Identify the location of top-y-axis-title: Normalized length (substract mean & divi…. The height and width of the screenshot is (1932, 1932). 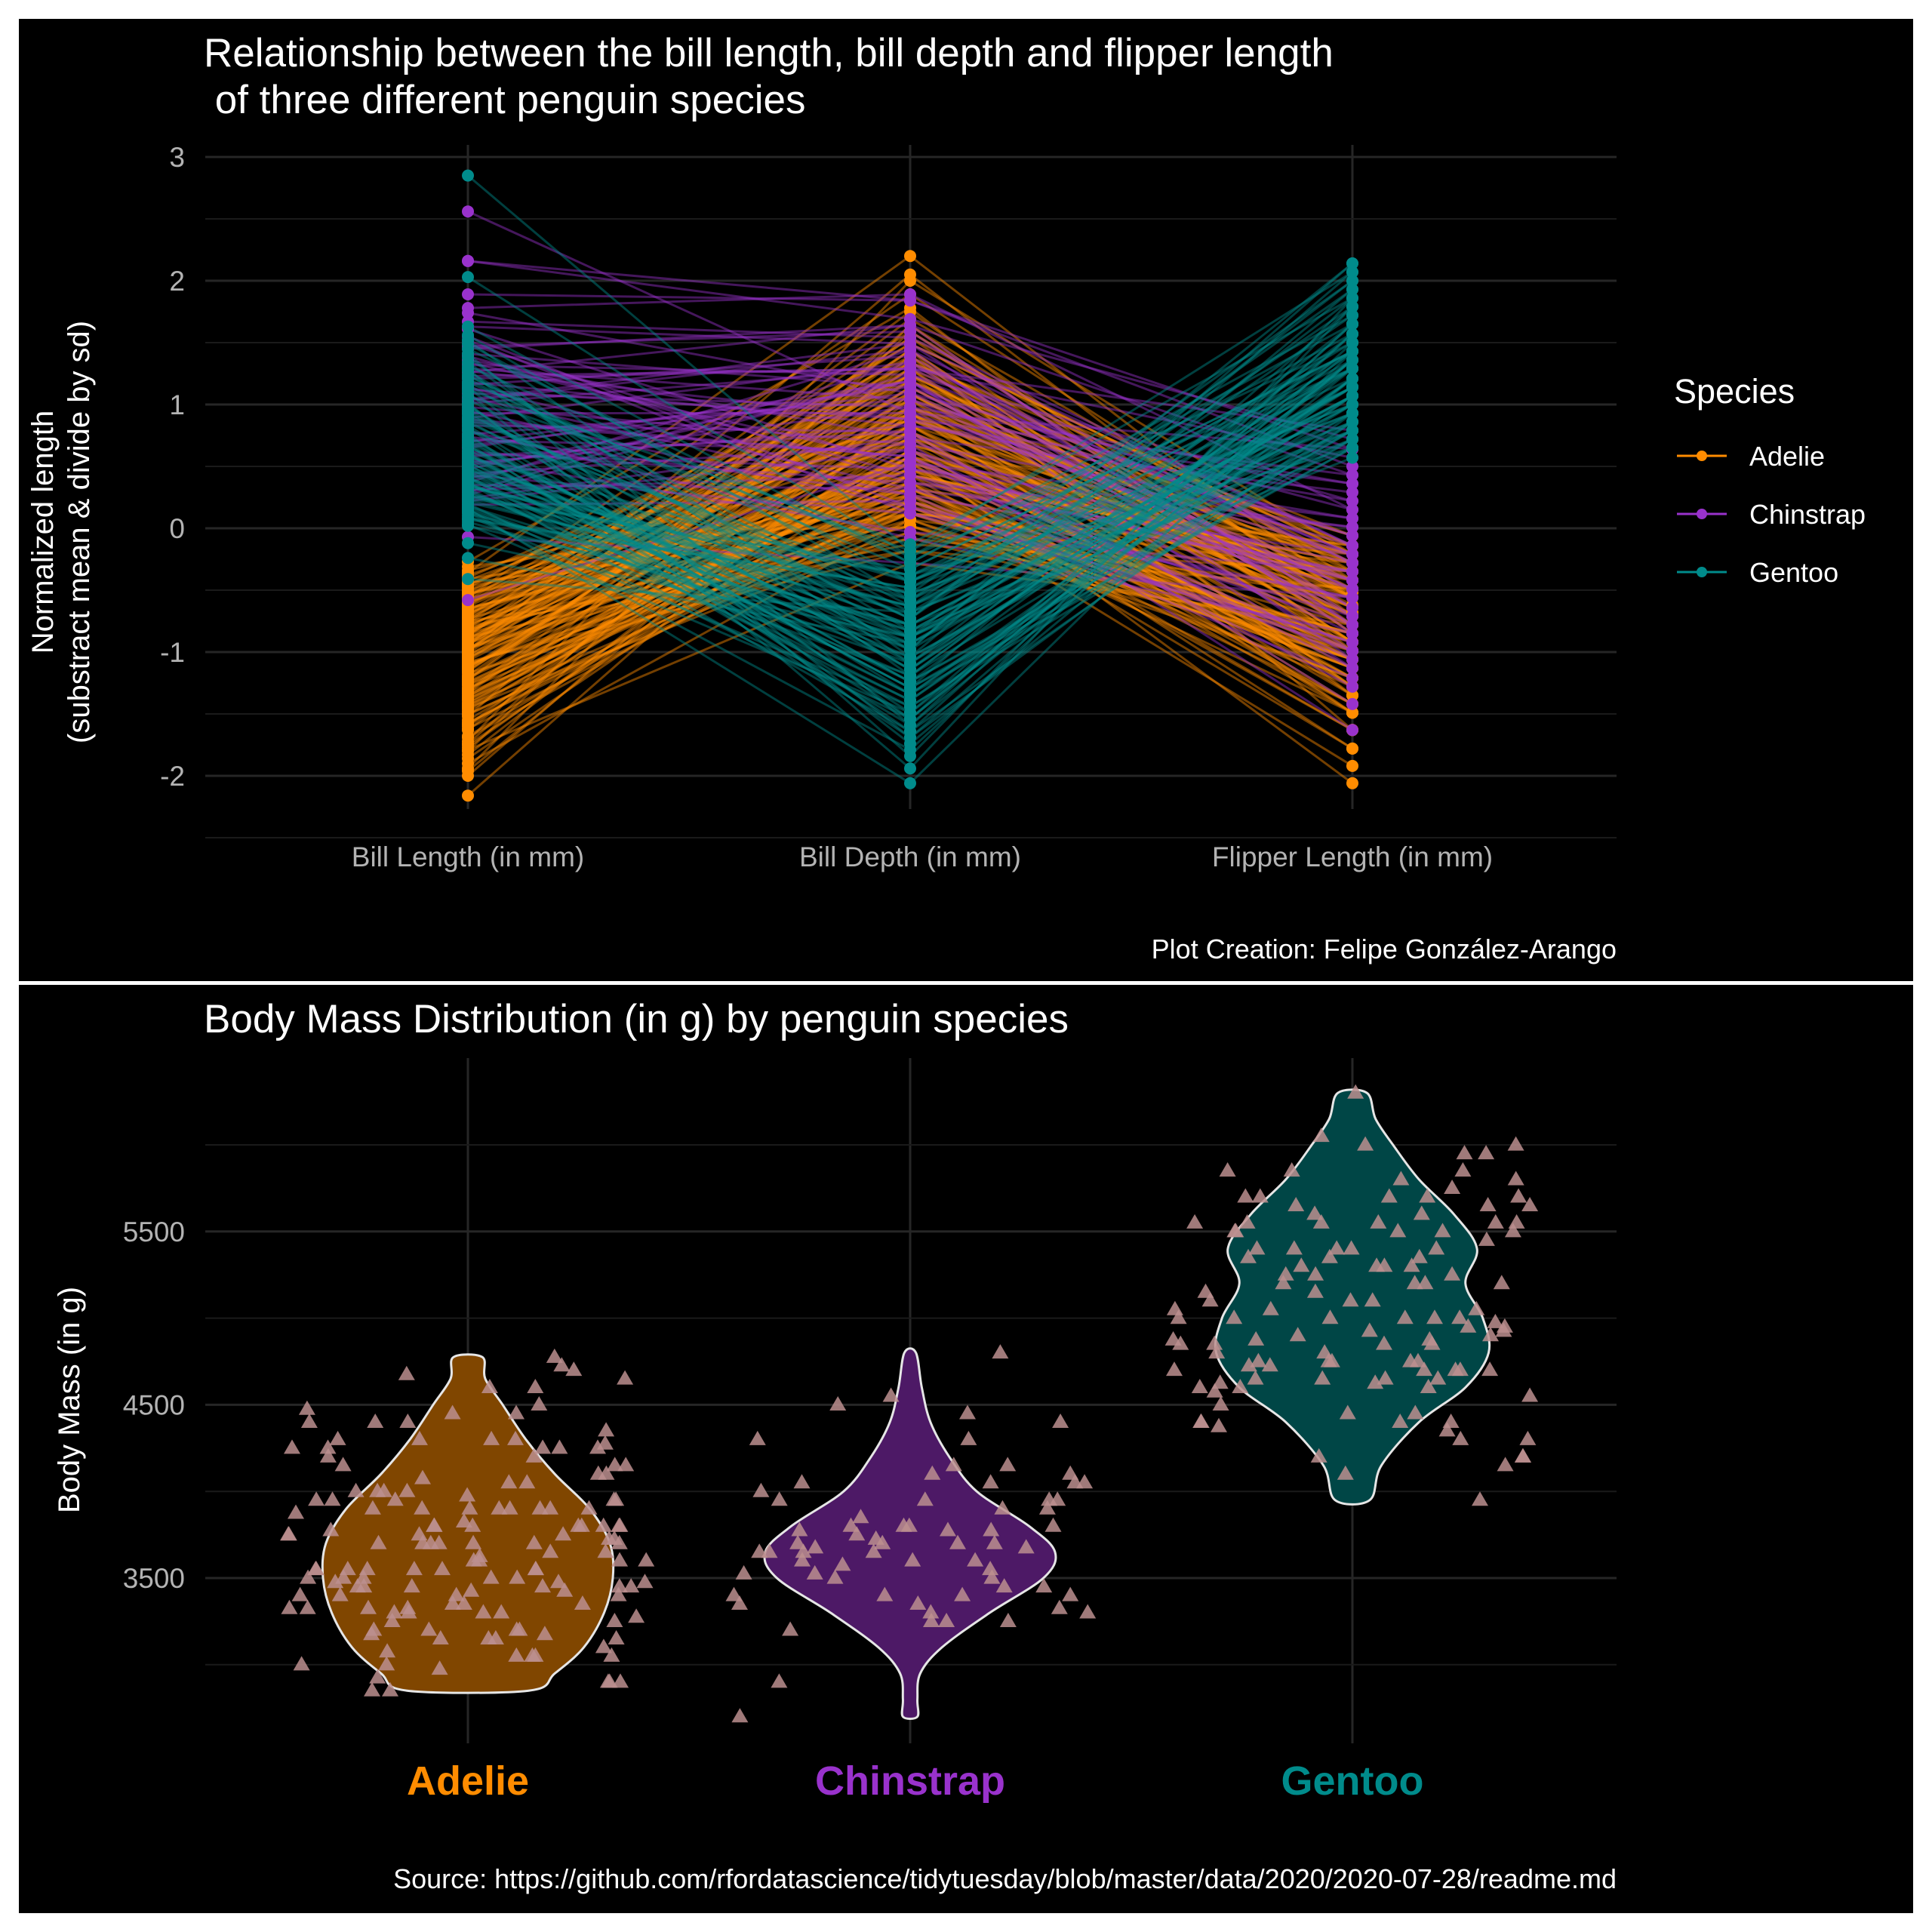
(61, 532).